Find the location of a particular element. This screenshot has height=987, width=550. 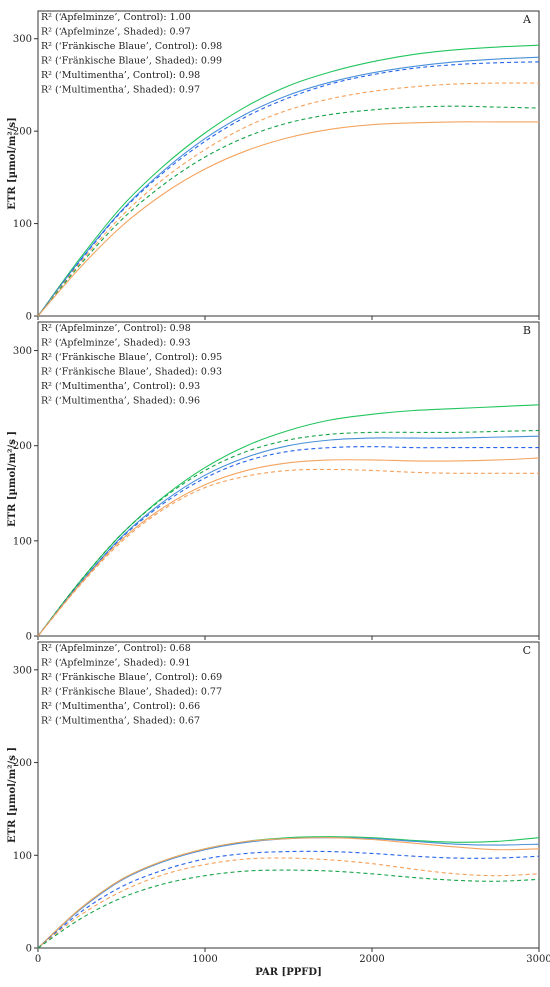

r2-annotation: R² (‘Fränkische Blaue’, Shaded): 0.99 is located at coordinates (131, 61).